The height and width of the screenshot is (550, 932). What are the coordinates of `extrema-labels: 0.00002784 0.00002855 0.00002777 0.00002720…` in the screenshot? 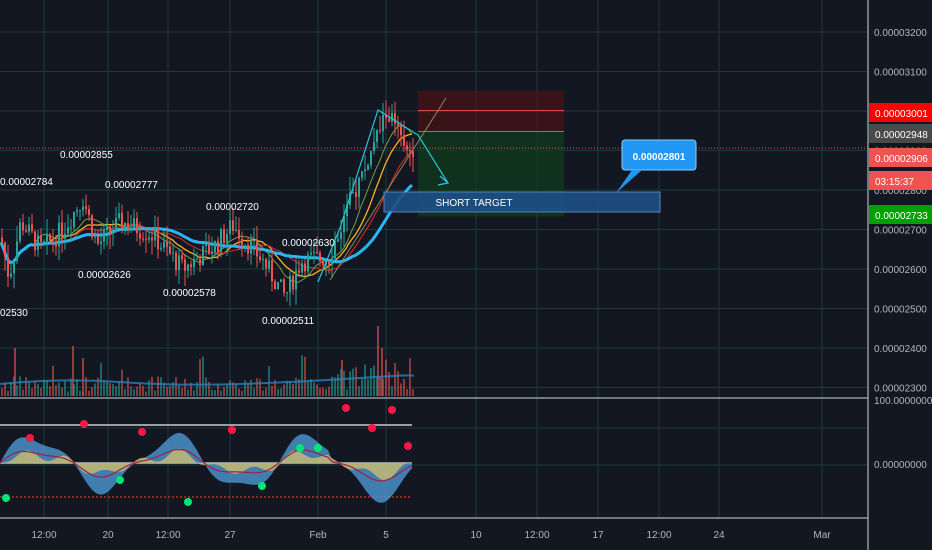 It's located at (167, 238).